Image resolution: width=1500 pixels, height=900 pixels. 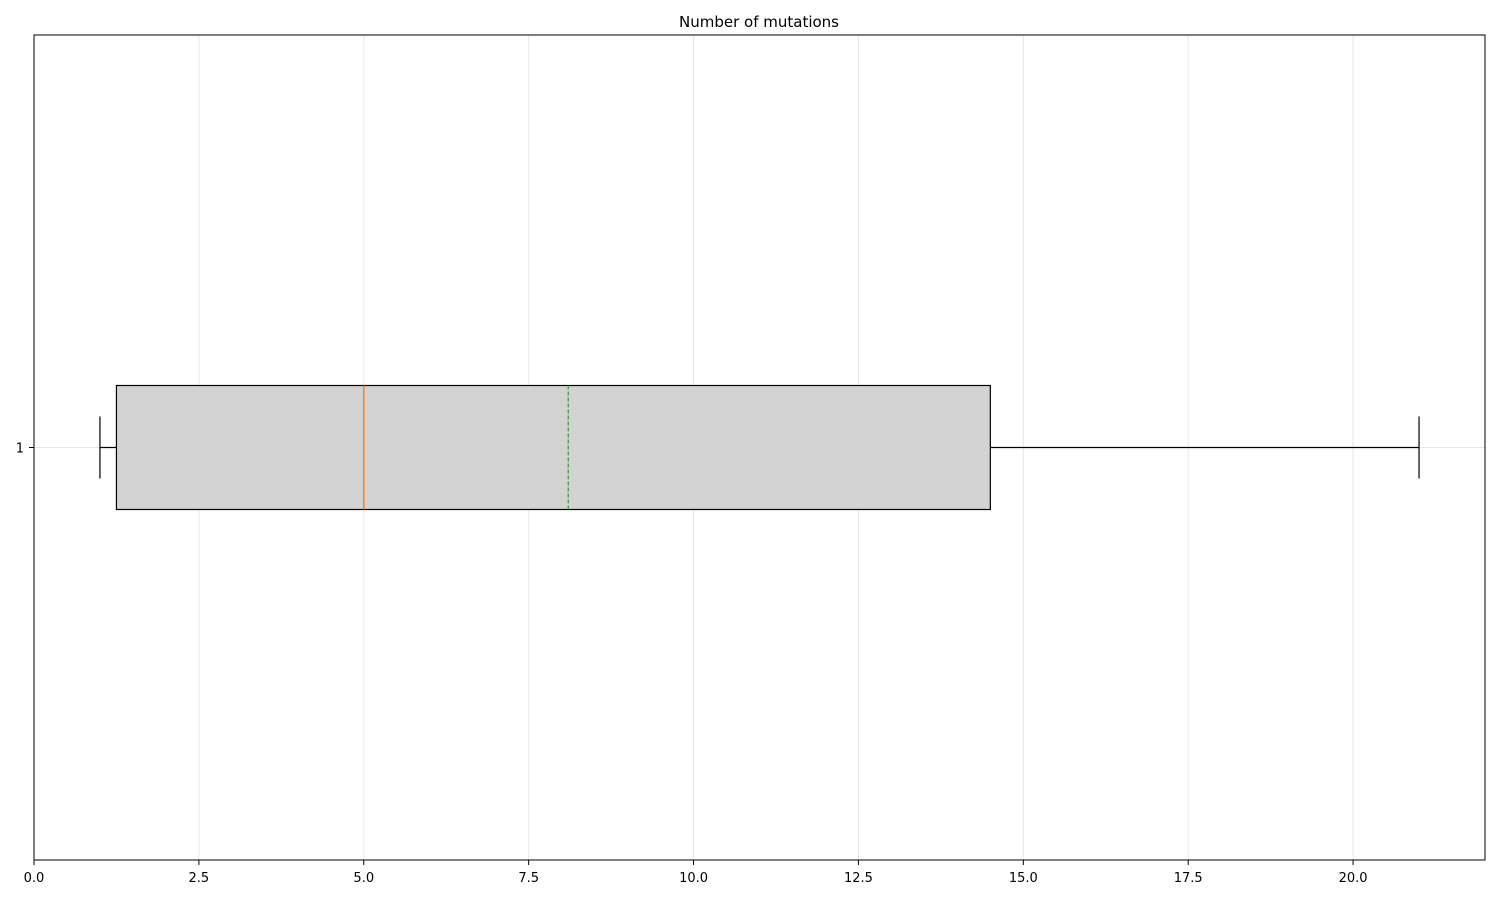 What do you see at coordinates (528, 878) in the screenshot?
I see `x-tick-label: 7.5` at bounding box center [528, 878].